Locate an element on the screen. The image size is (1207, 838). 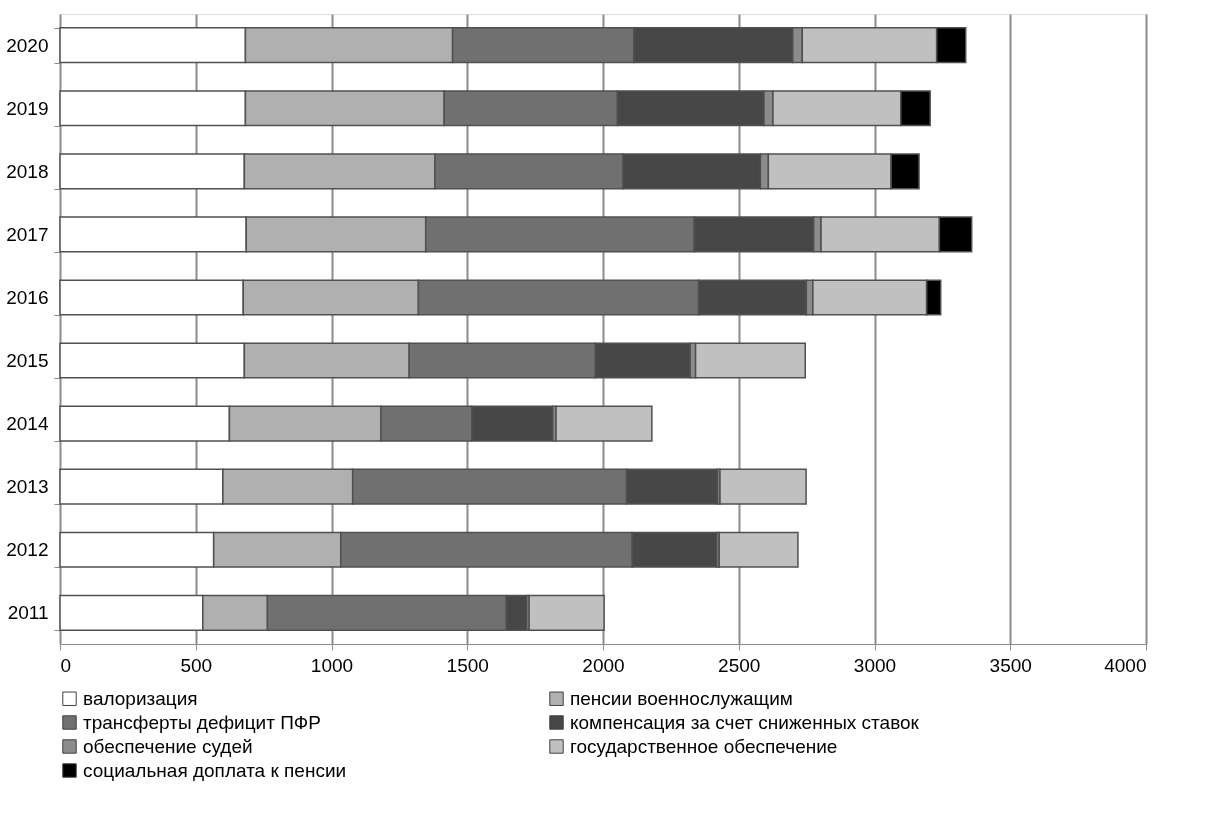
legend-label: трансферты дефицит ПФР is located at coordinates (202, 722).